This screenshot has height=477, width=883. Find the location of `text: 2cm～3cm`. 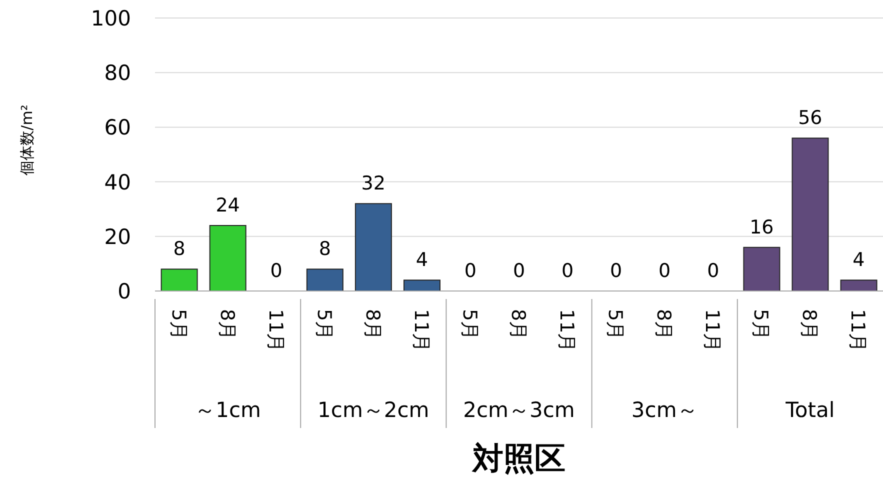

text: 2cm～3cm is located at coordinates (519, 410).